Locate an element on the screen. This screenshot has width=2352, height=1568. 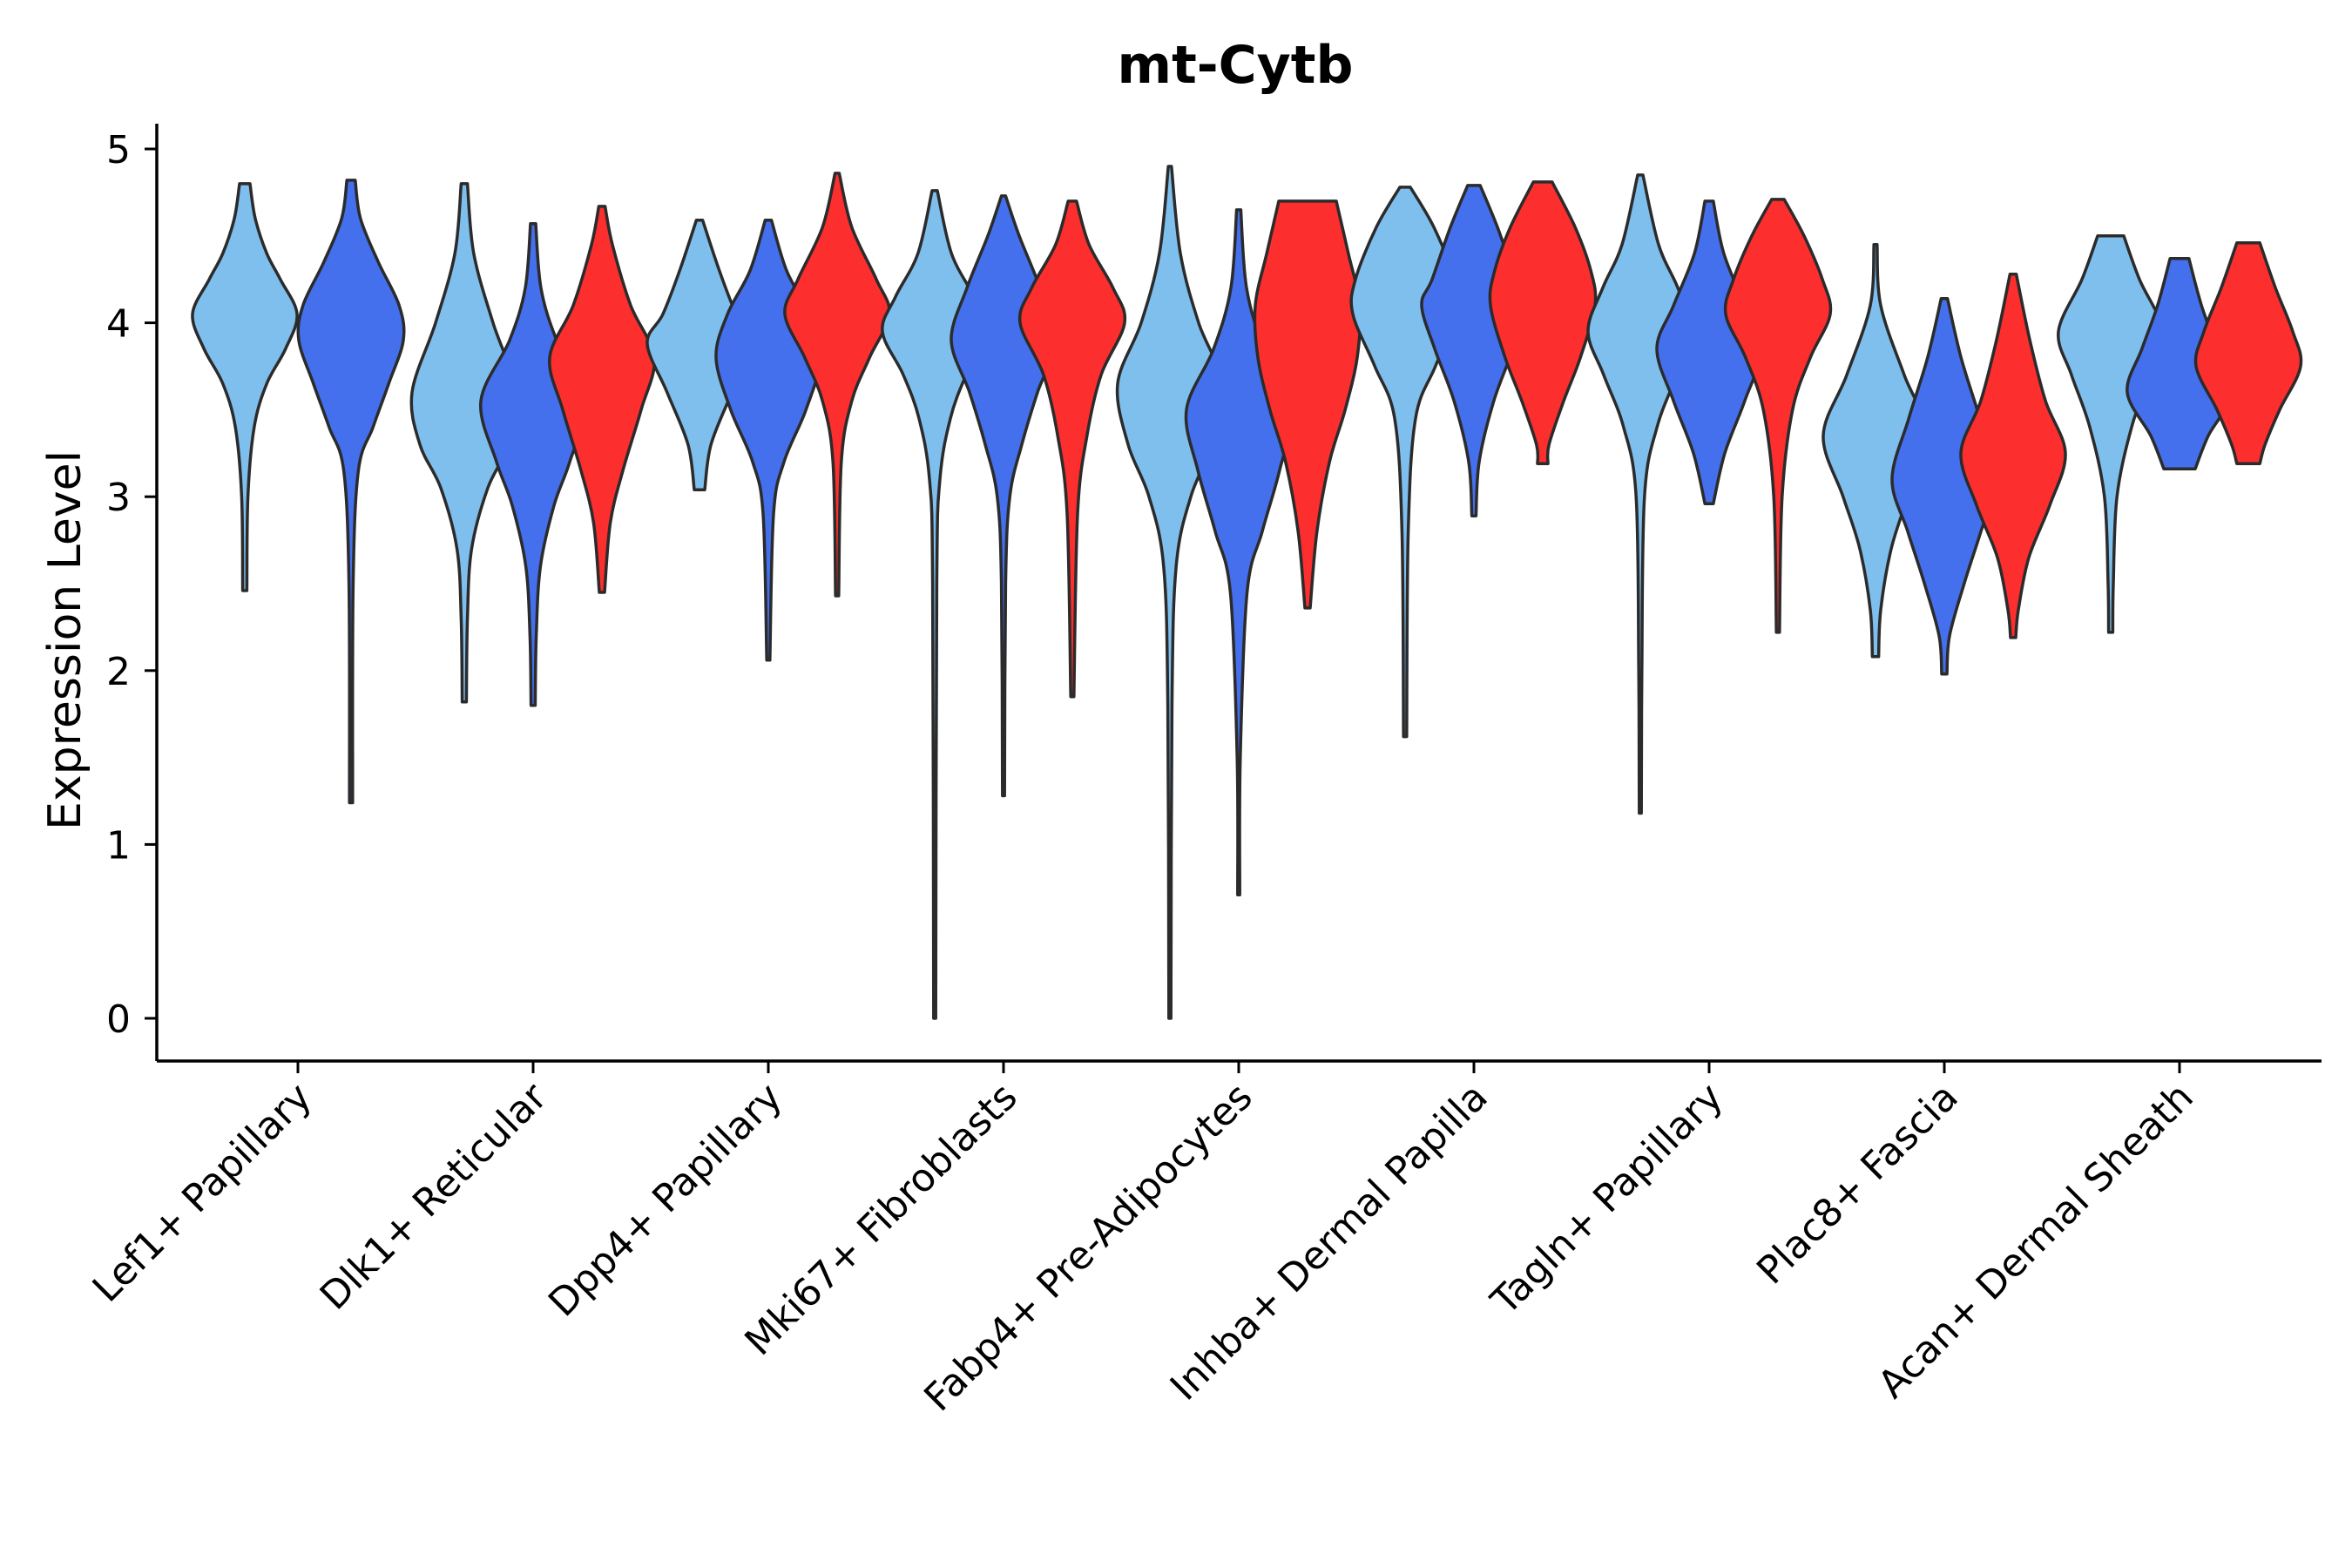
x-tick-label-dpp4-papillary: Dpp4+ Papillary is located at coordinates (665, 1201).